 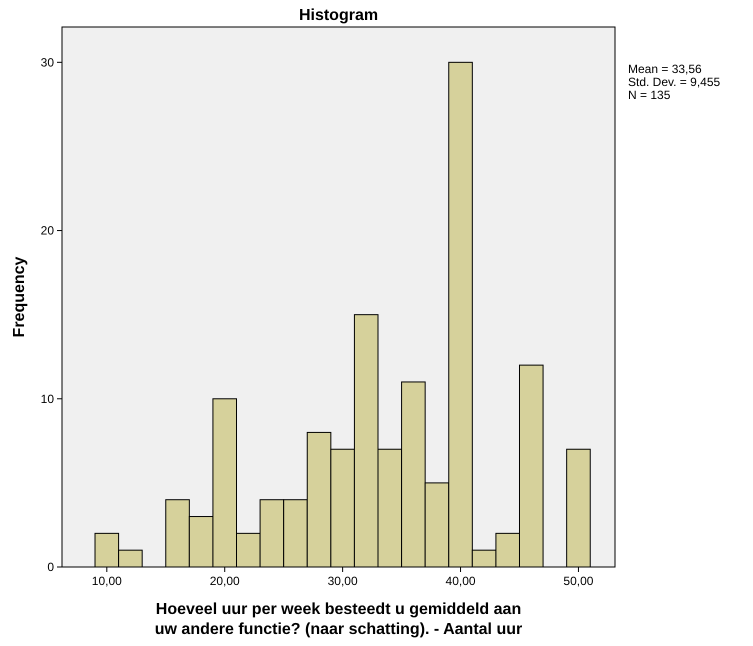 What do you see at coordinates (461, 581) in the screenshot?
I see `x-tick-label: 40,00` at bounding box center [461, 581].